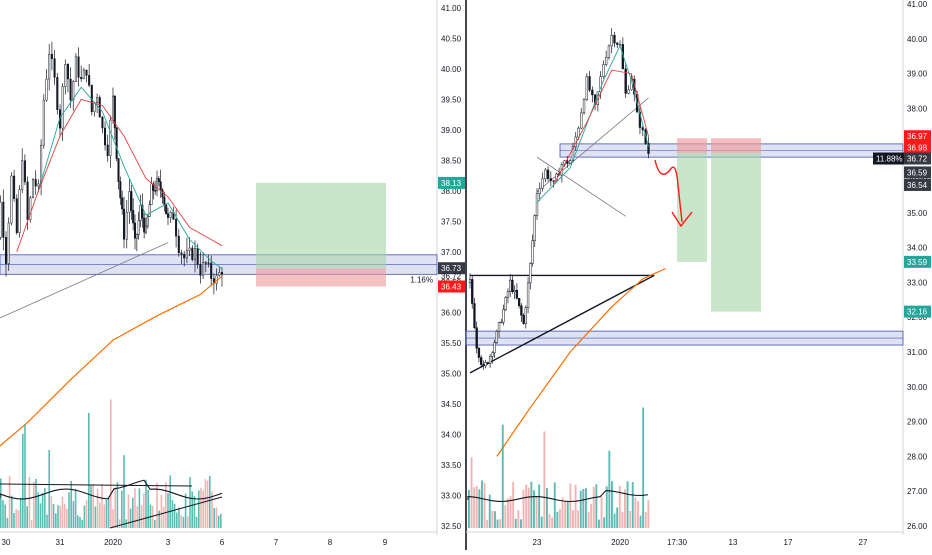  I want to click on right-y-tick-label: 32.00, so click(917, 317).